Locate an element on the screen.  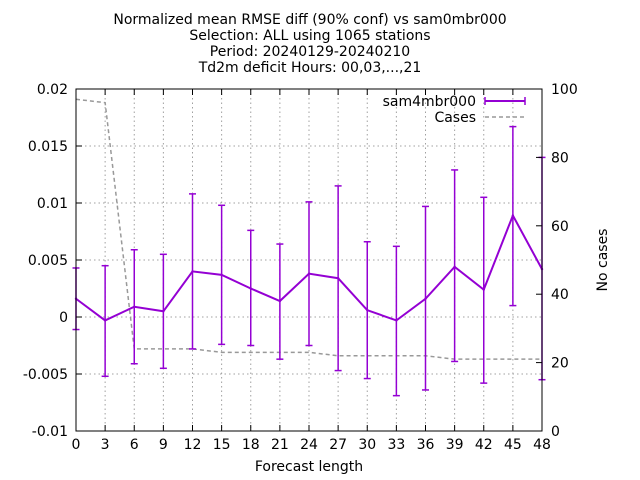
legend-label-cases: Cases is located at coordinates (455, 118).